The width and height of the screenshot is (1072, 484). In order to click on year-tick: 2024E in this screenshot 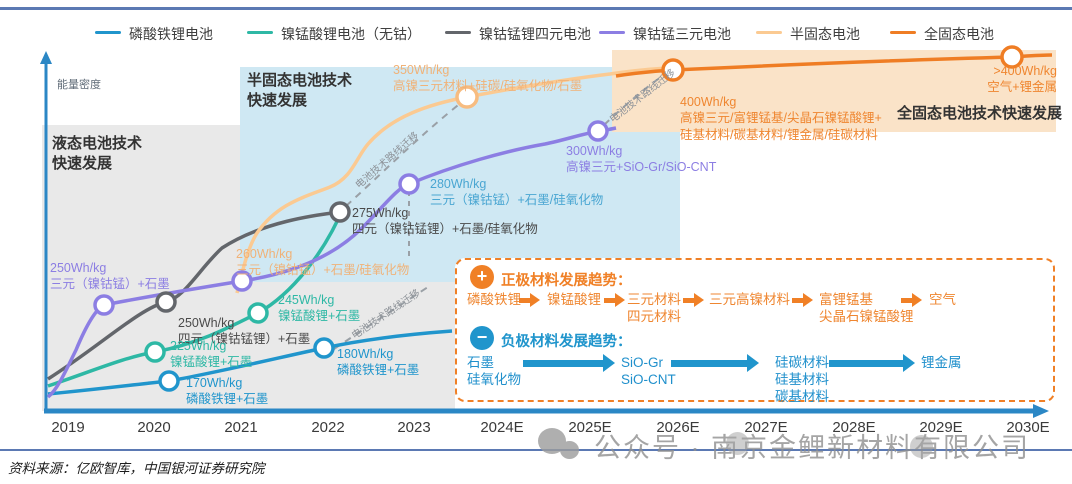, I will do `click(502, 427)`.